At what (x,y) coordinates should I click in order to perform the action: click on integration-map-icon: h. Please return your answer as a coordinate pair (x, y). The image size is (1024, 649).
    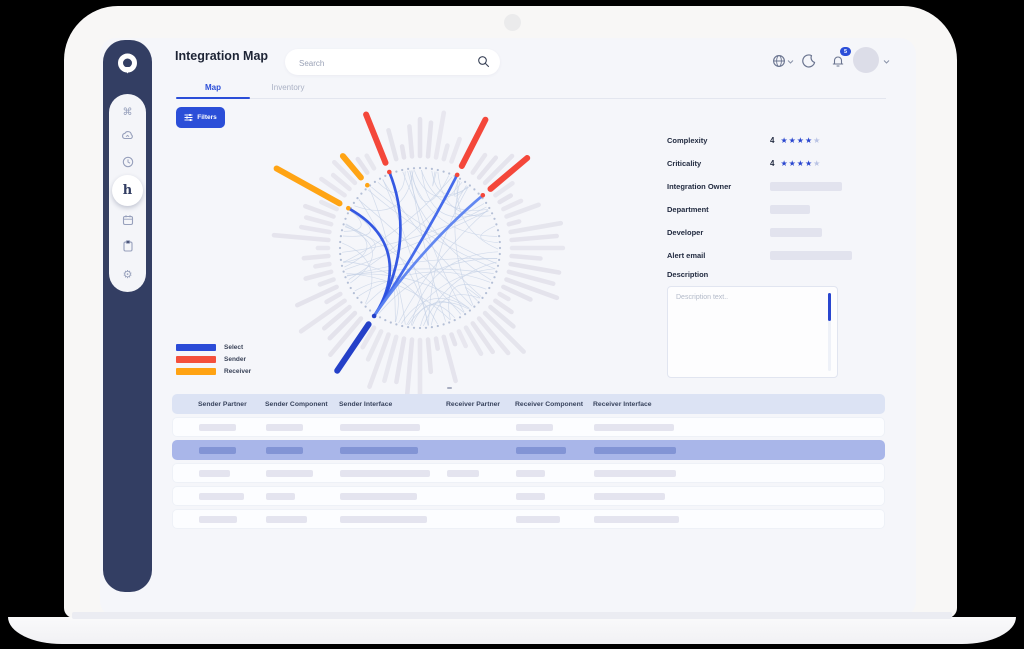
    Looking at the image, I should click on (127, 190).